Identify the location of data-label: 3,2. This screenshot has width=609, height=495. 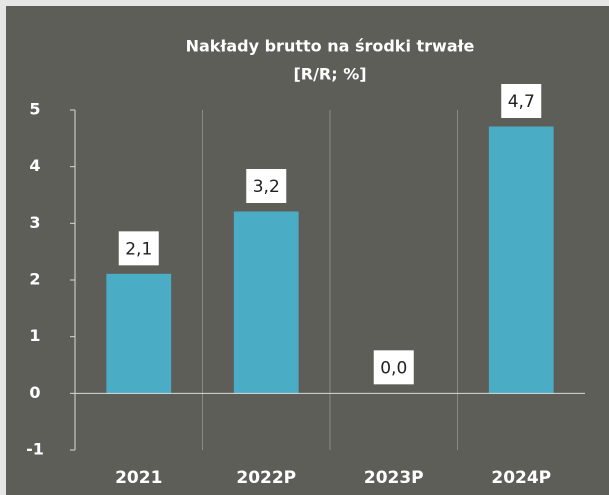
(266, 187).